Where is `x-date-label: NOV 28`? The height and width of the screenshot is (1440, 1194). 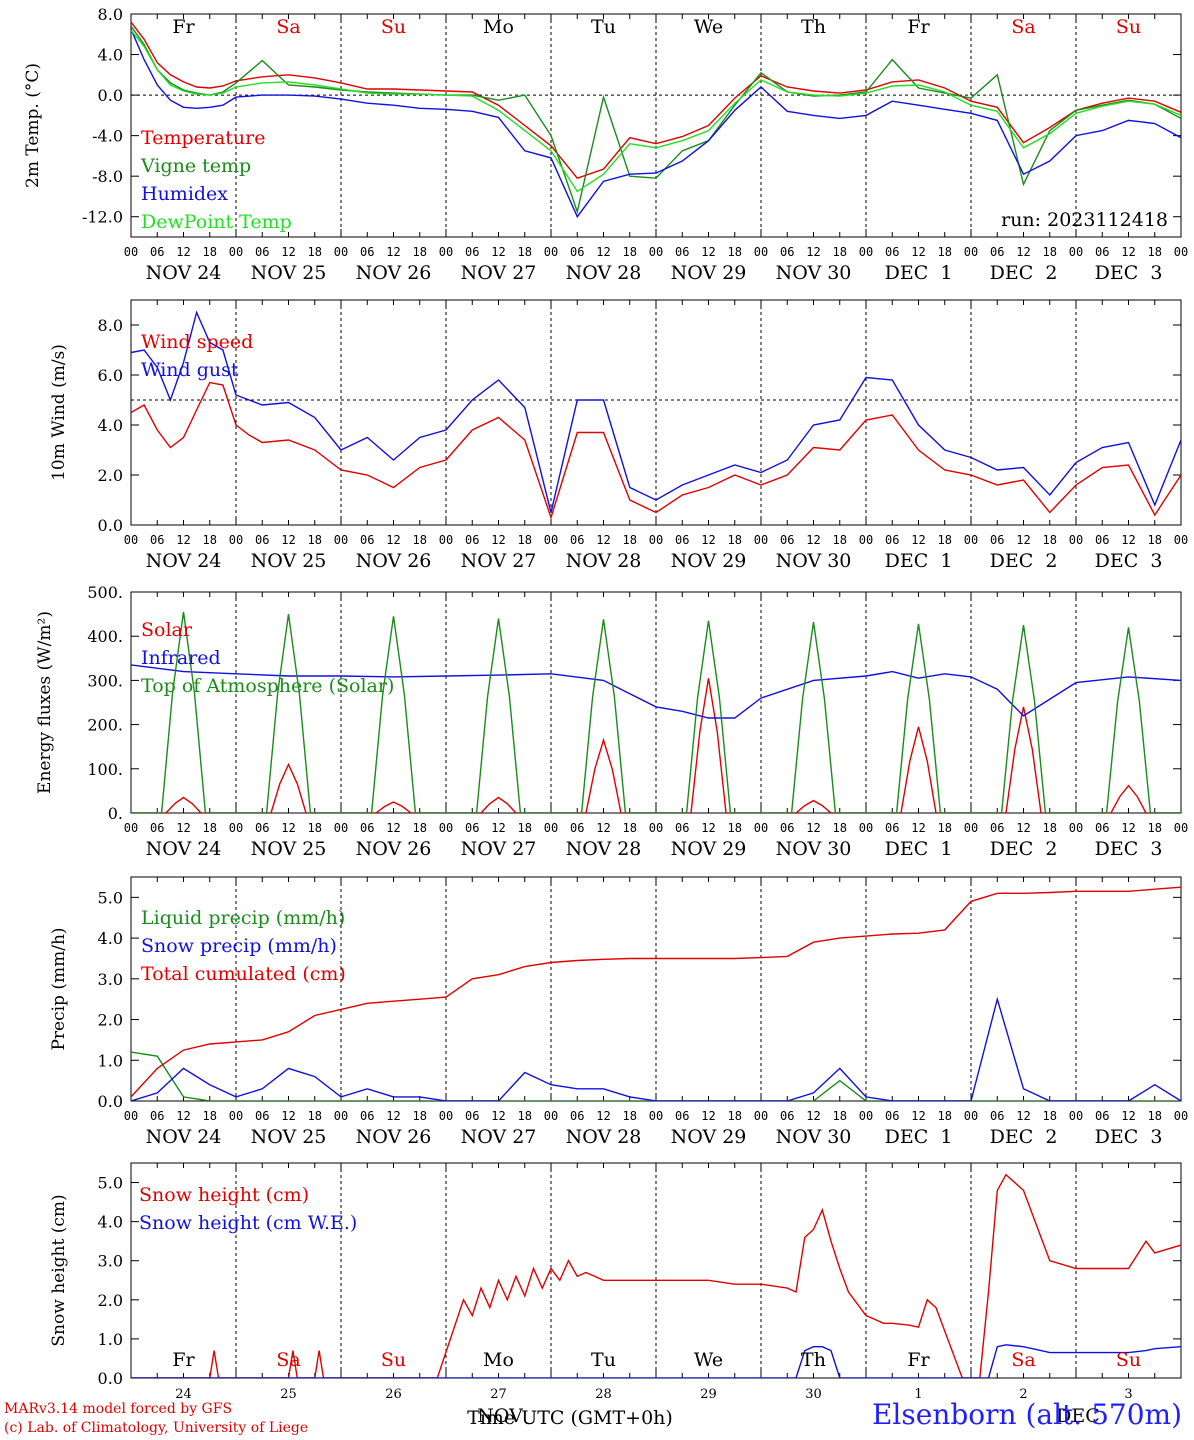 x-date-label: NOV 28 is located at coordinates (604, 1137).